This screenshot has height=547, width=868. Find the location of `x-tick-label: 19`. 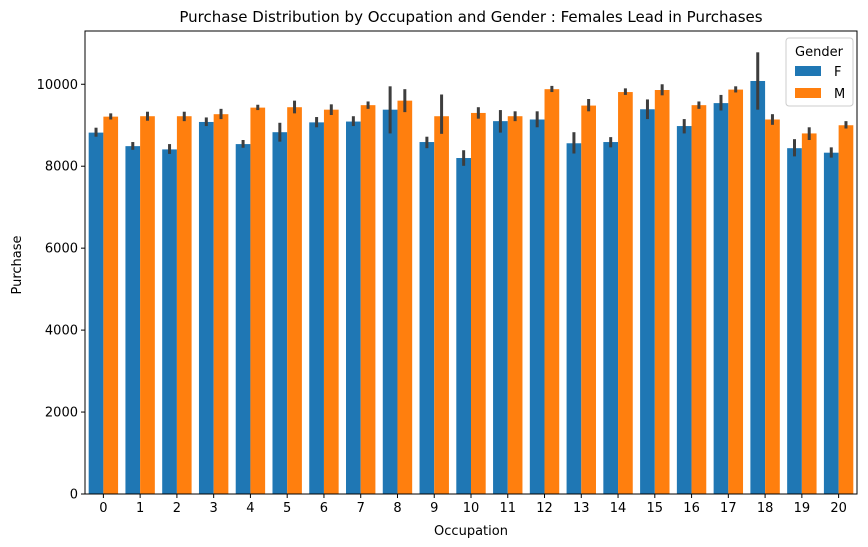

x-tick-label: 19 is located at coordinates (802, 508).